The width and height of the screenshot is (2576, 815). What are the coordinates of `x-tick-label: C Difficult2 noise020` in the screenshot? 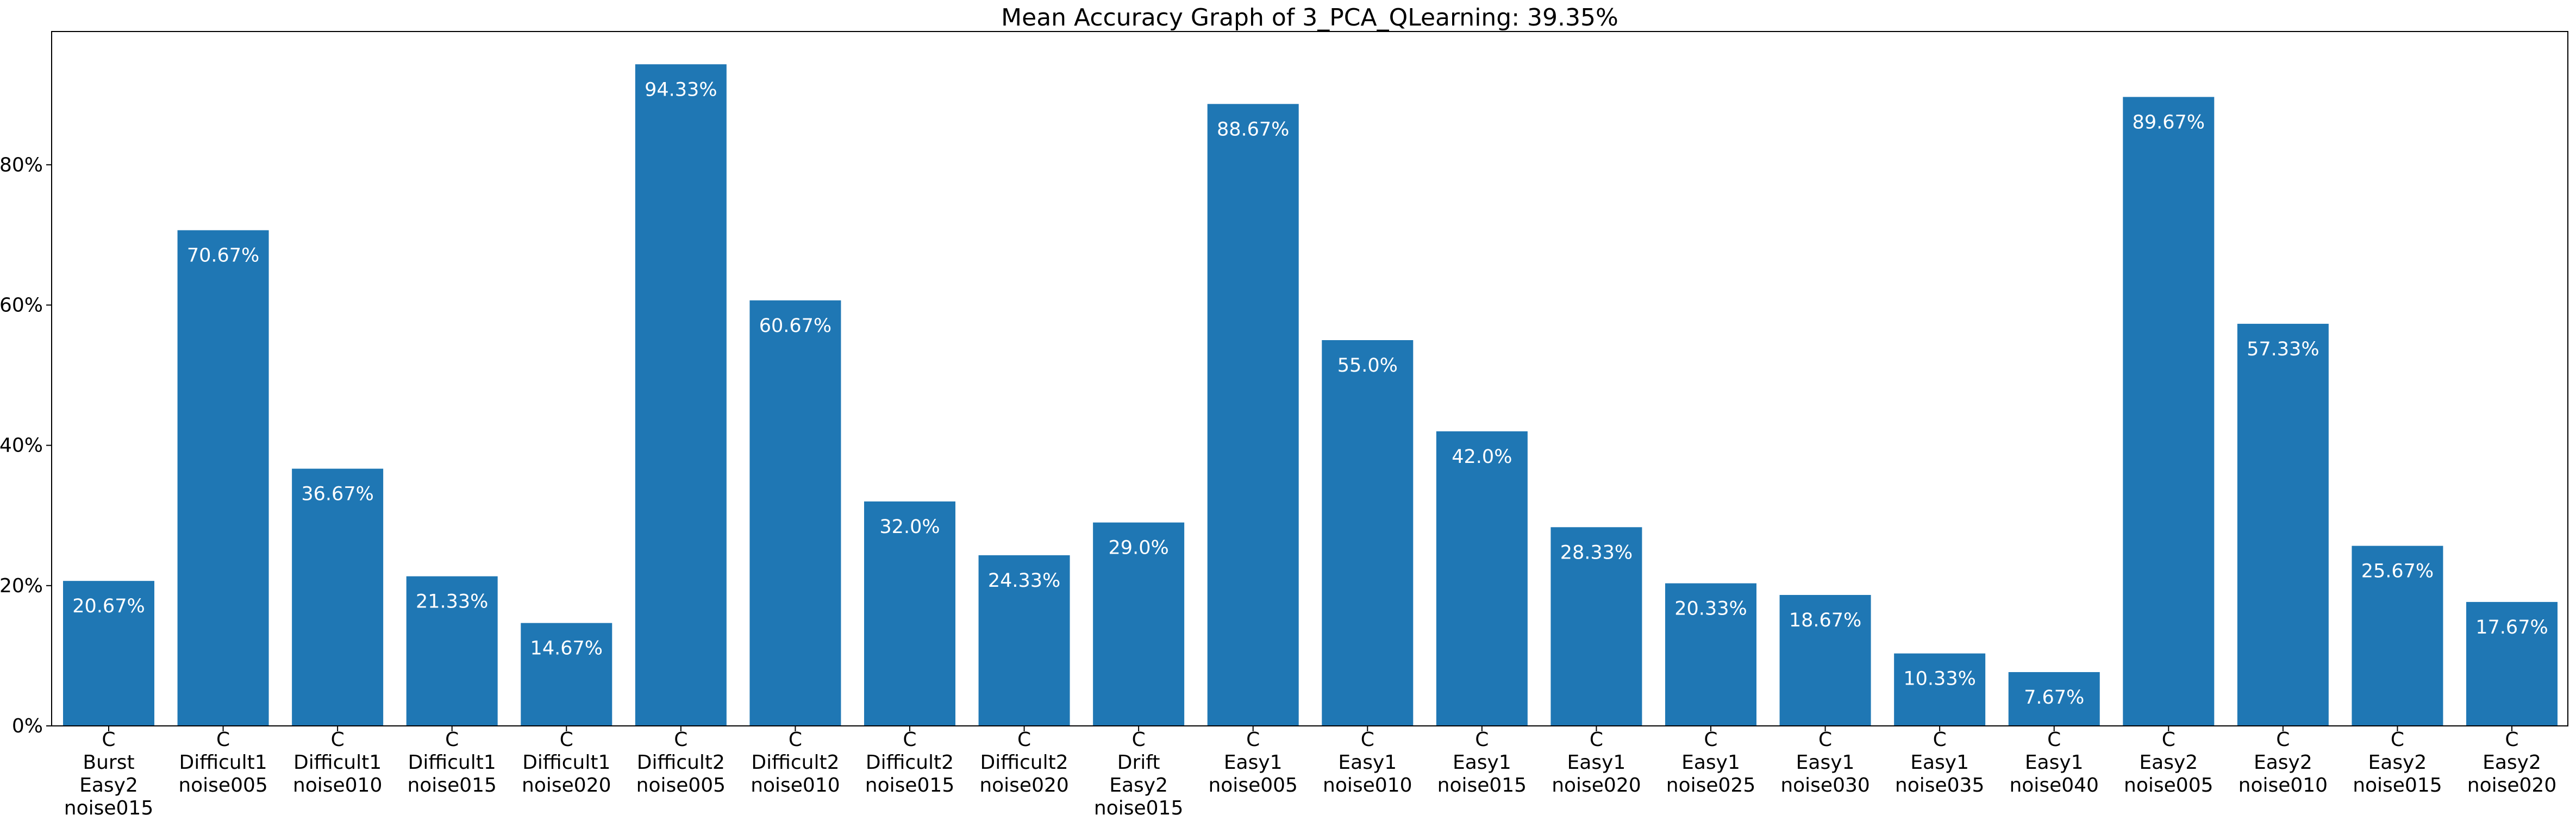 It's located at (1023, 763).